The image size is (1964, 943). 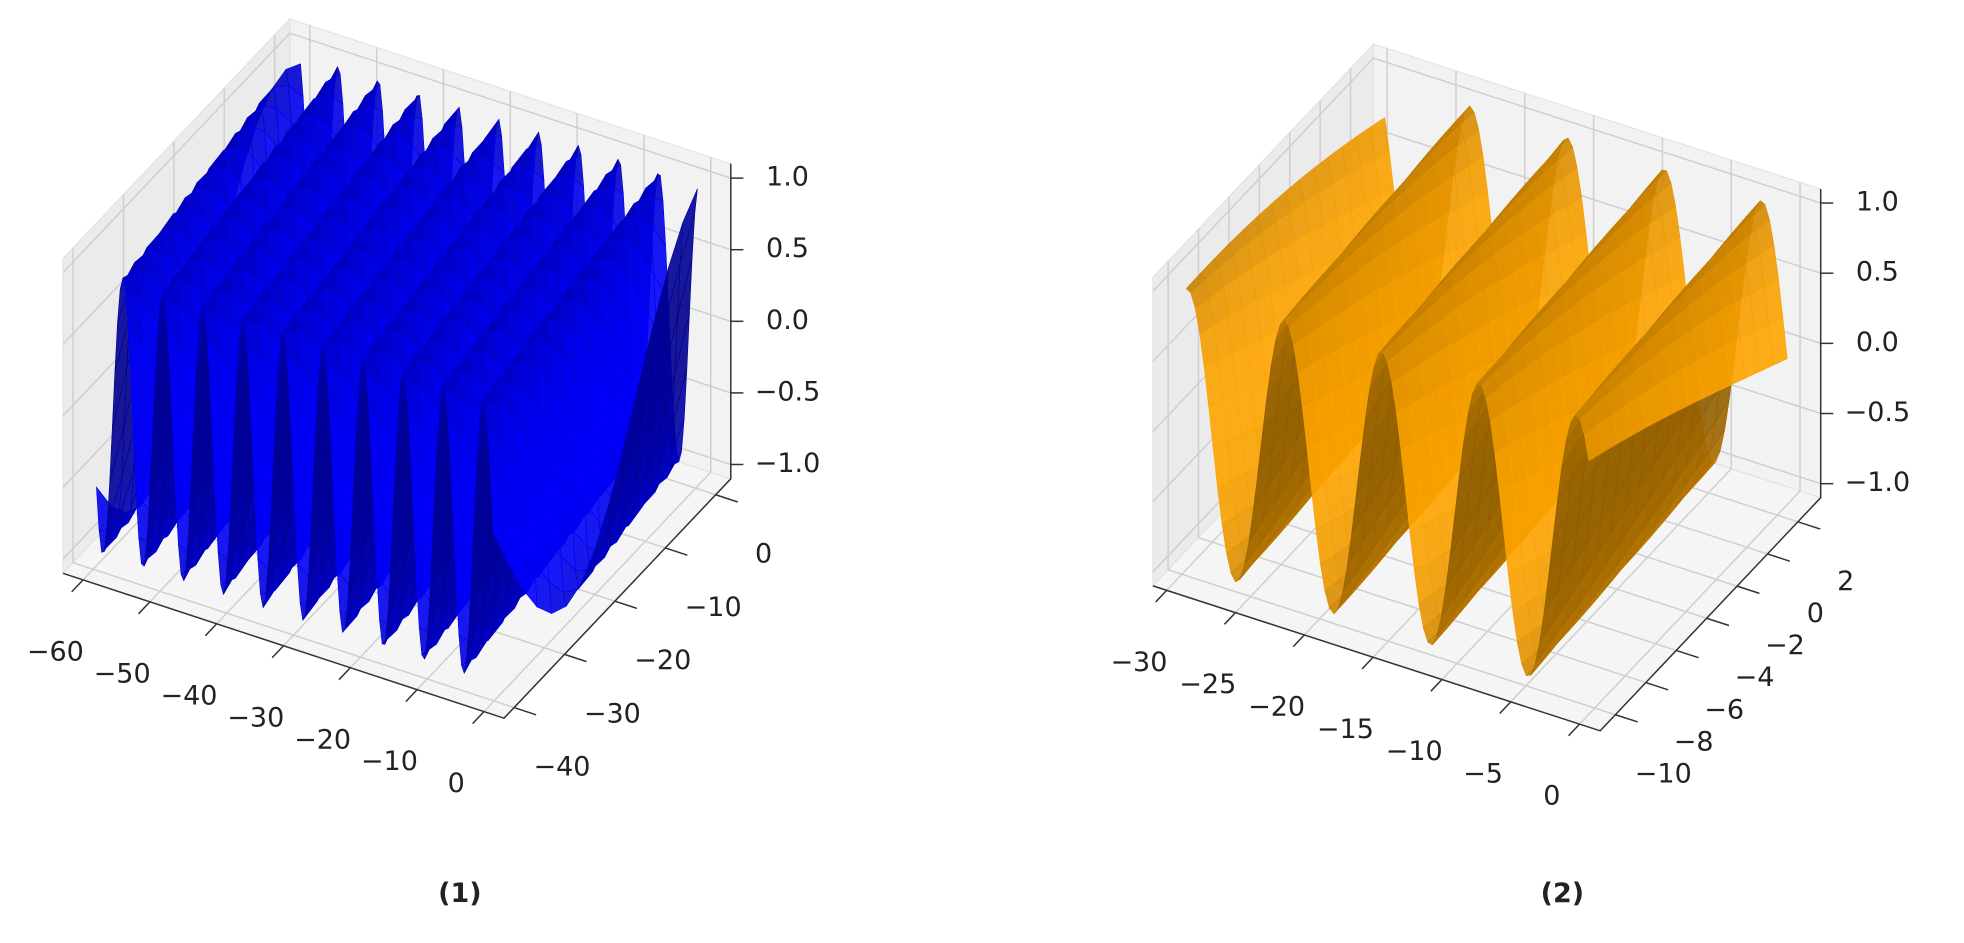 What do you see at coordinates (1345, 729) in the screenshot?
I see `x-tick-label: −15` at bounding box center [1345, 729].